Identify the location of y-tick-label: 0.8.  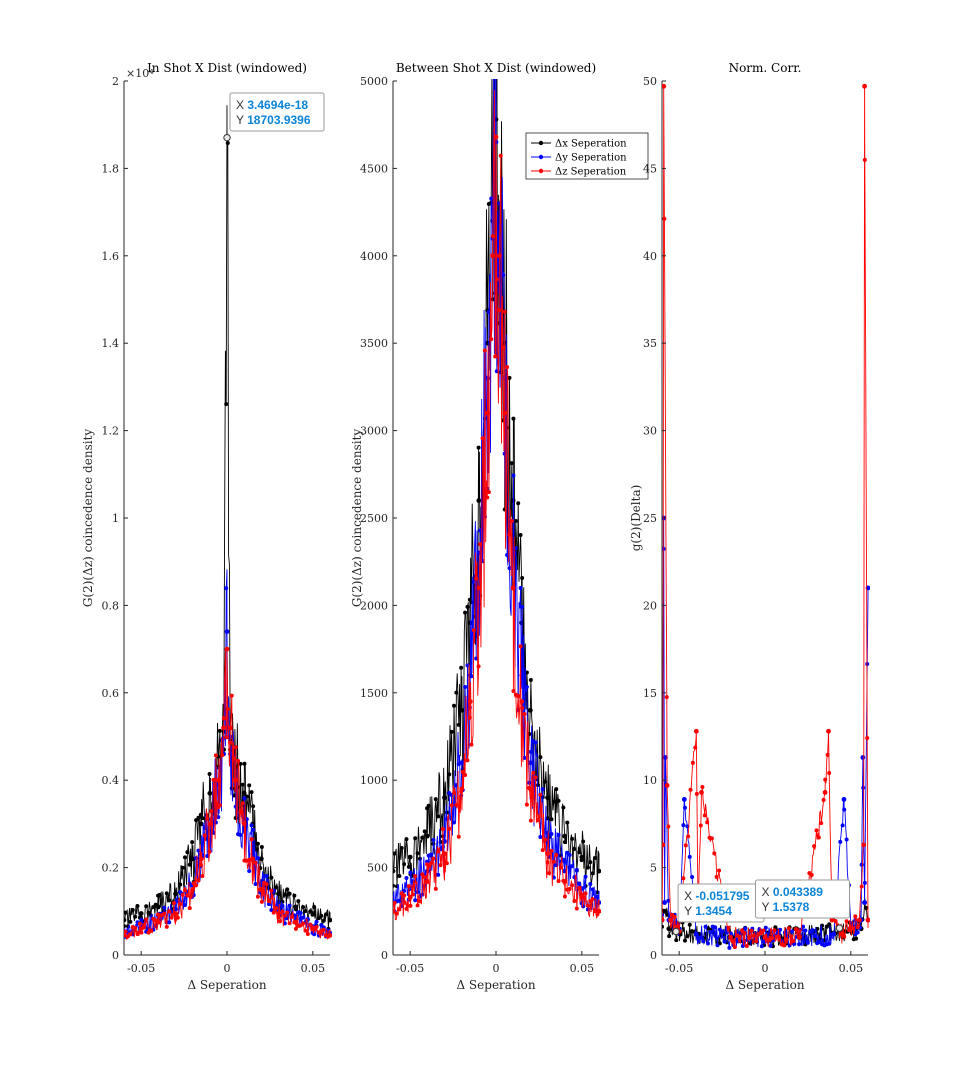
(111, 605).